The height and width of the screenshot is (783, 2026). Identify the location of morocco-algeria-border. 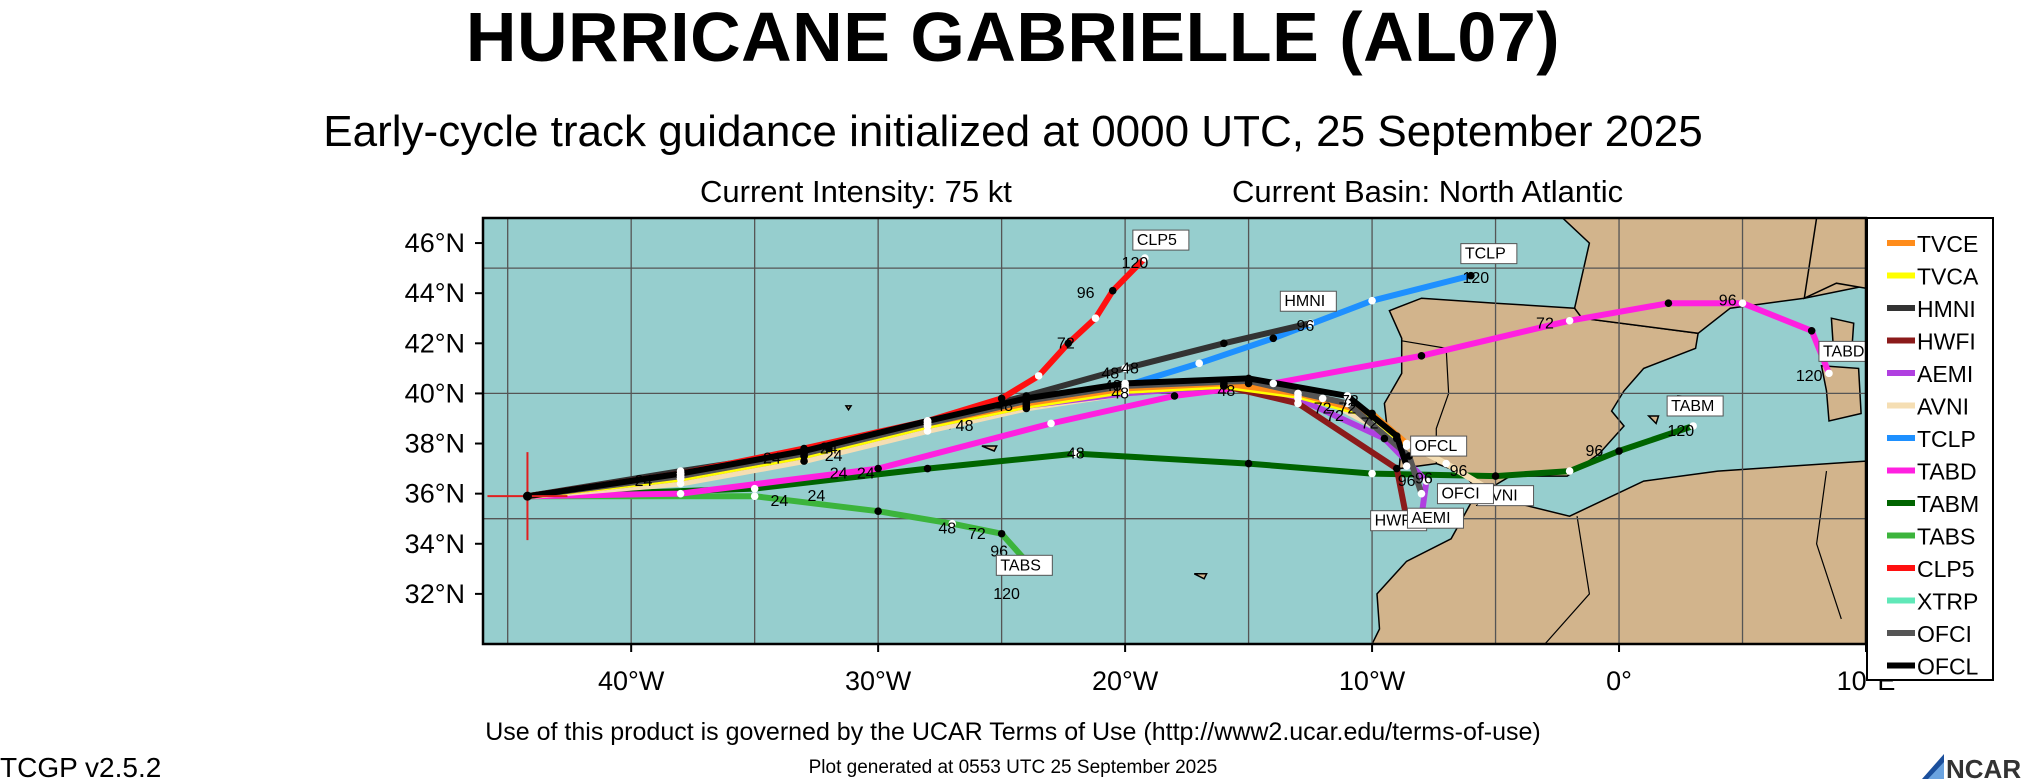
(1564, 580).